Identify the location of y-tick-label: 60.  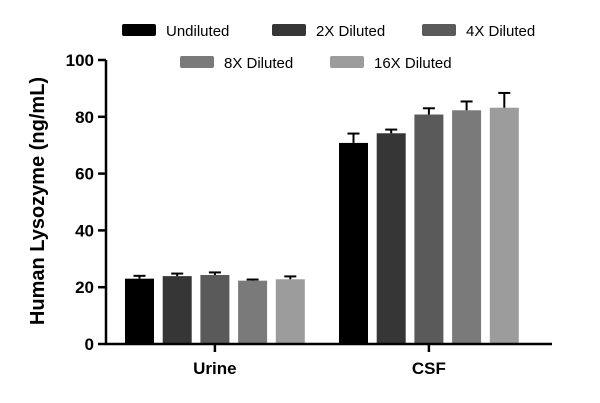
(84, 174).